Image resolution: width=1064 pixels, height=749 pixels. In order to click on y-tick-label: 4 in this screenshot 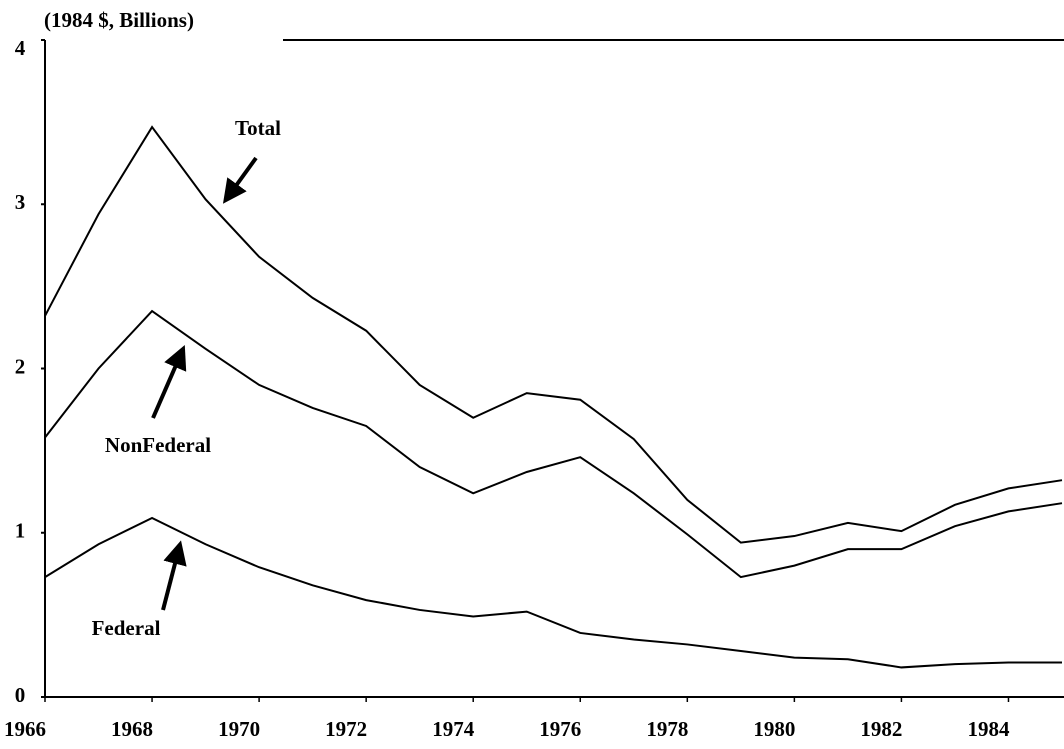, I will do `click(20, 48)`.